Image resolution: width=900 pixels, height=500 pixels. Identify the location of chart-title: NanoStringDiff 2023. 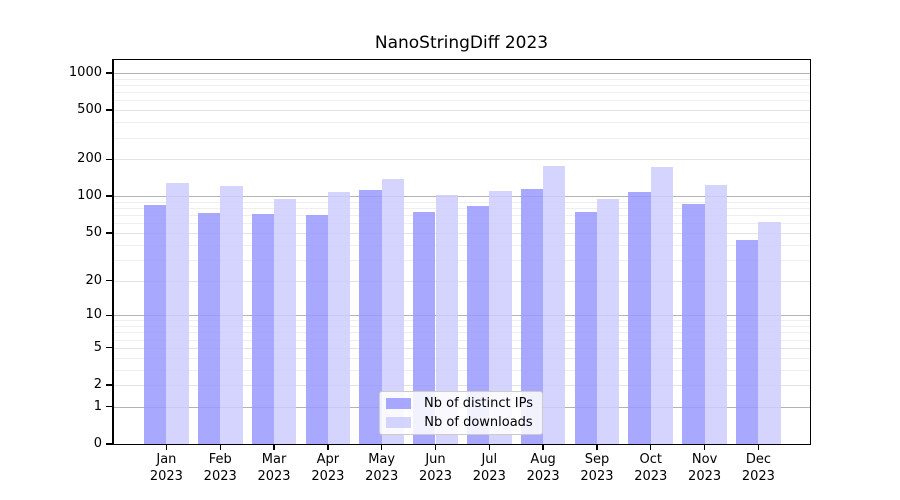
(461, 43).